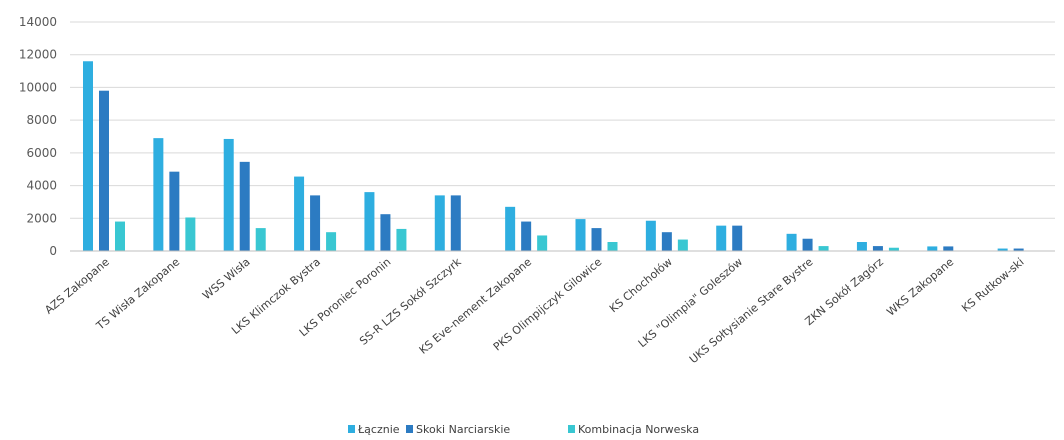  I want to click on category-label: WSS Wisła, so click(226, 278).